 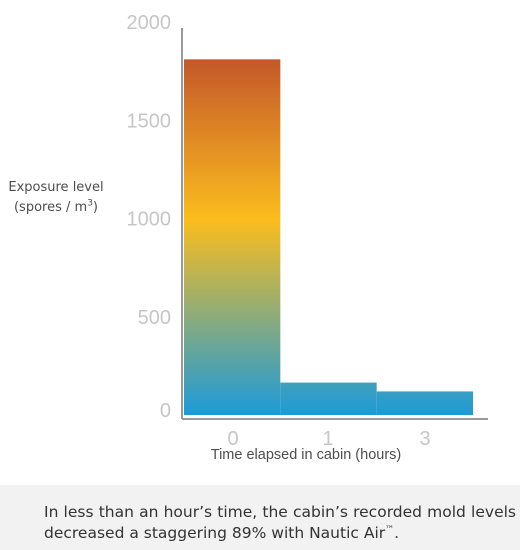 What do you see at coordinates (50, 207) in the screenshot?
I see `y-axis-unit: (spores / m` at bounding box center [50, 207].